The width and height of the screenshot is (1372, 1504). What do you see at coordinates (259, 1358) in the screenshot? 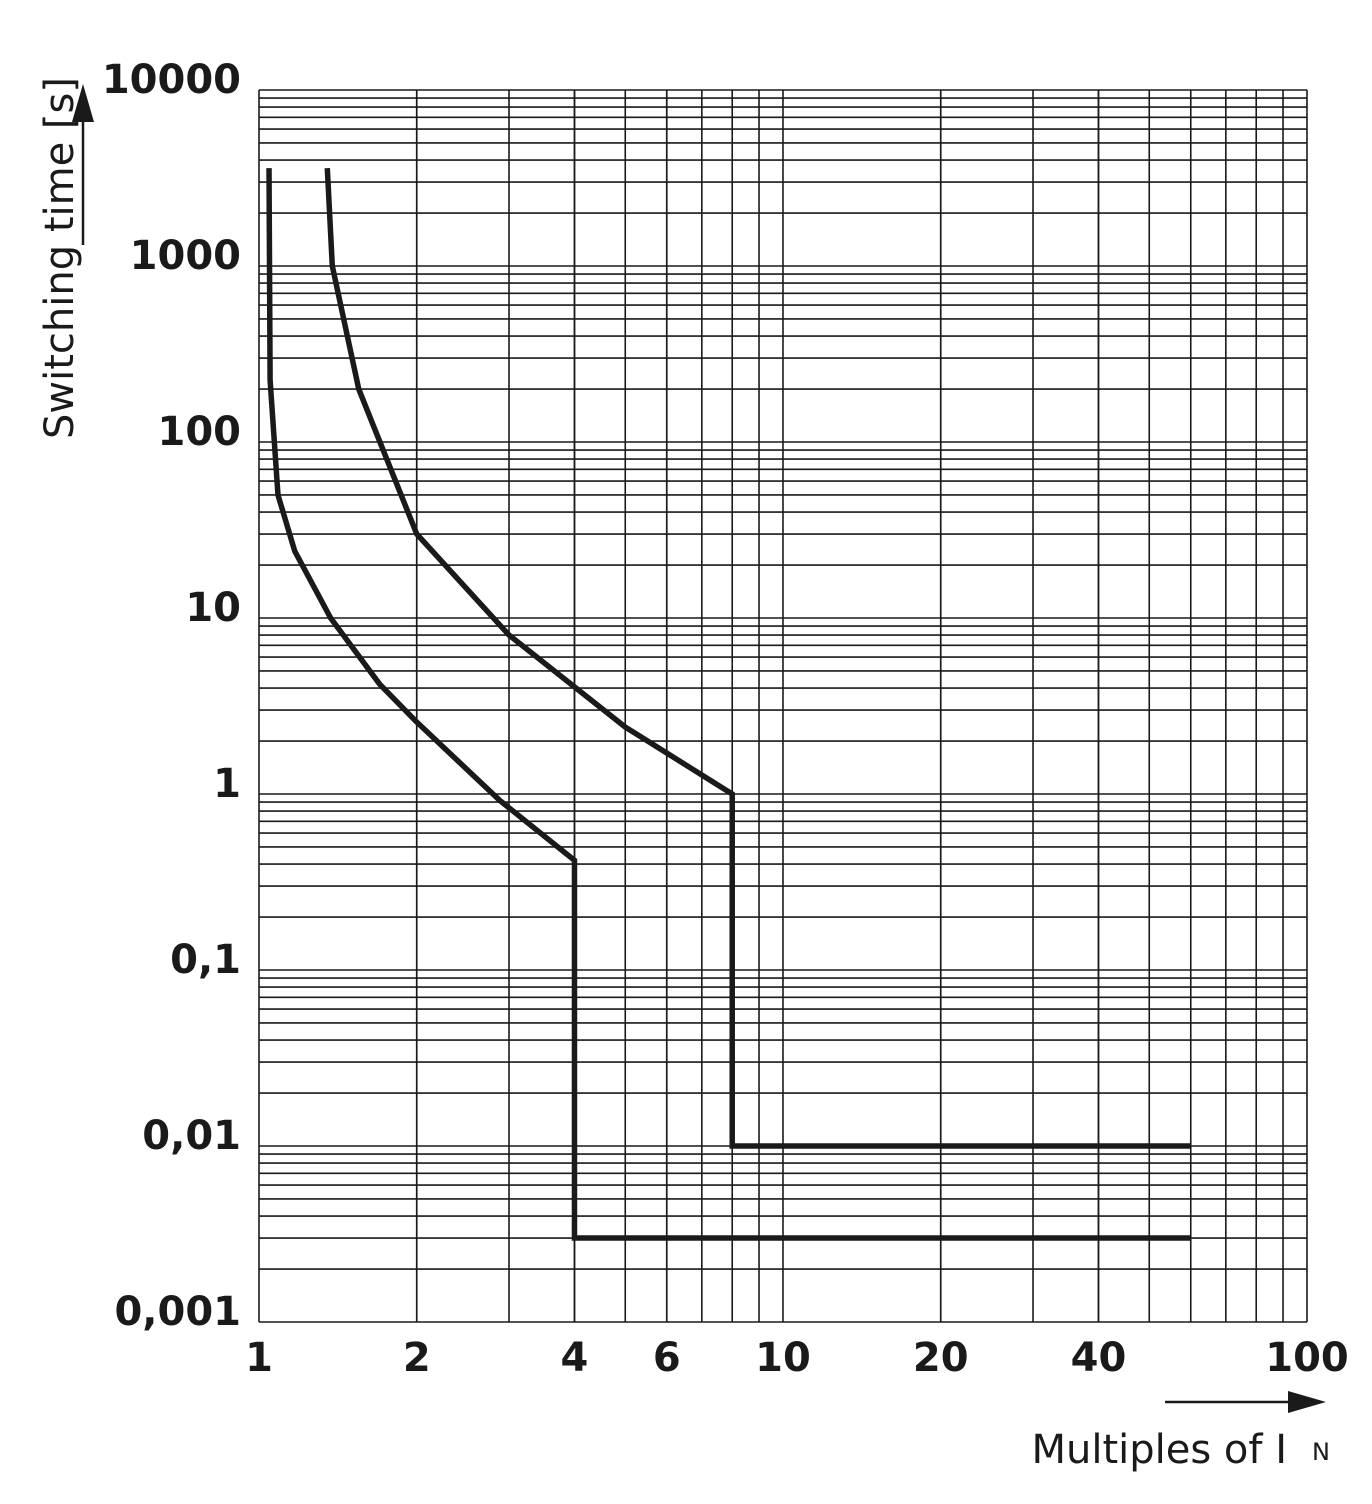
I see `x-tick-label: 1` at bounding box center [259, 1358].